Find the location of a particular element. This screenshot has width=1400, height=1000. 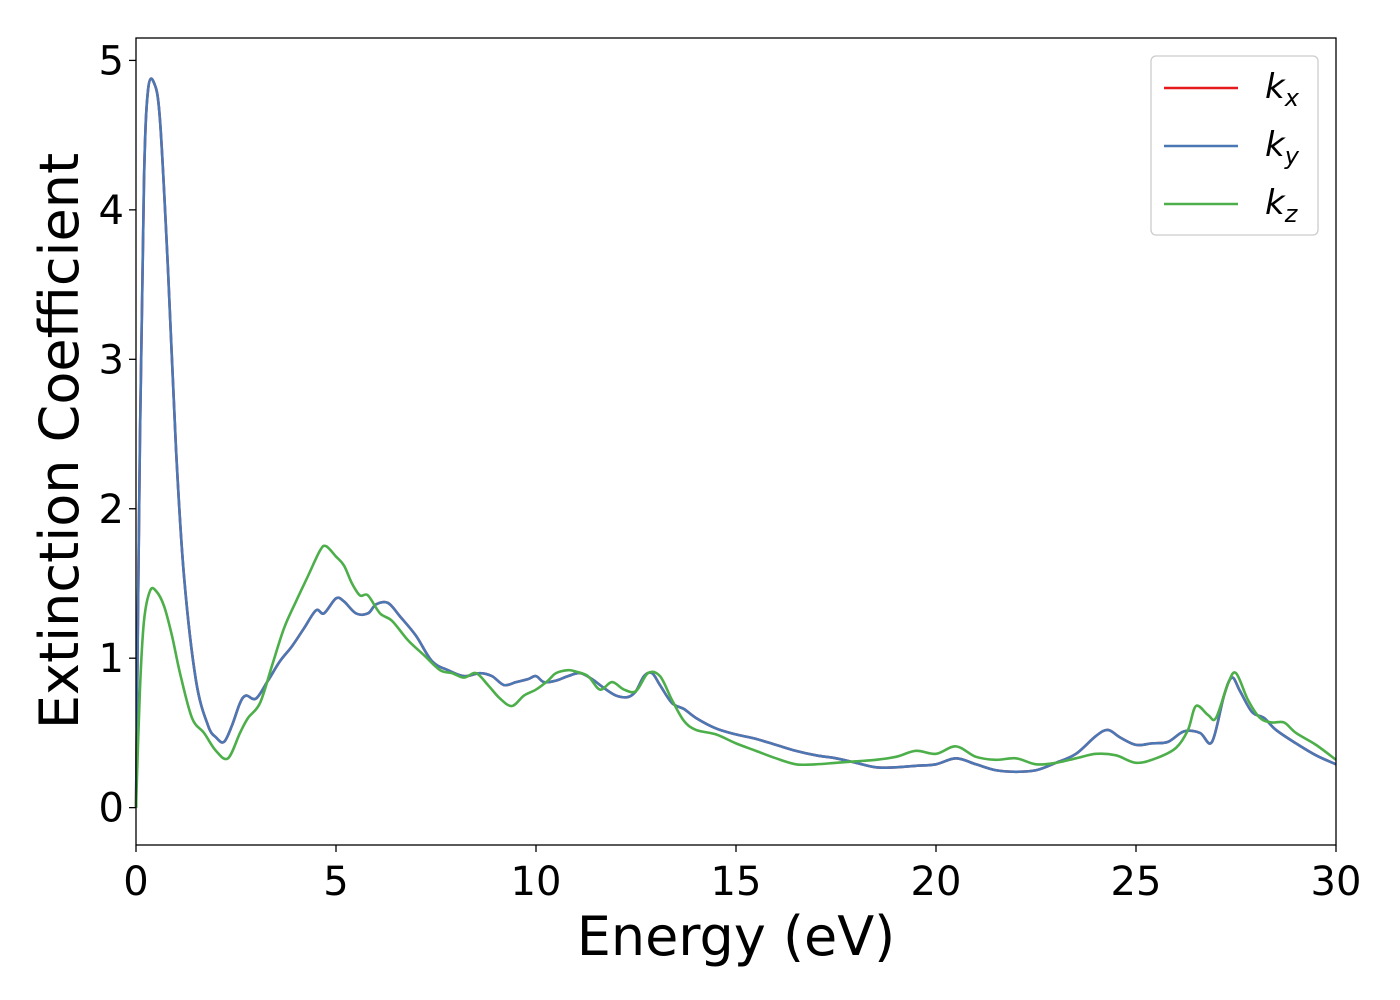

x-tick-label: 5 is located at coordinates (335, 882).